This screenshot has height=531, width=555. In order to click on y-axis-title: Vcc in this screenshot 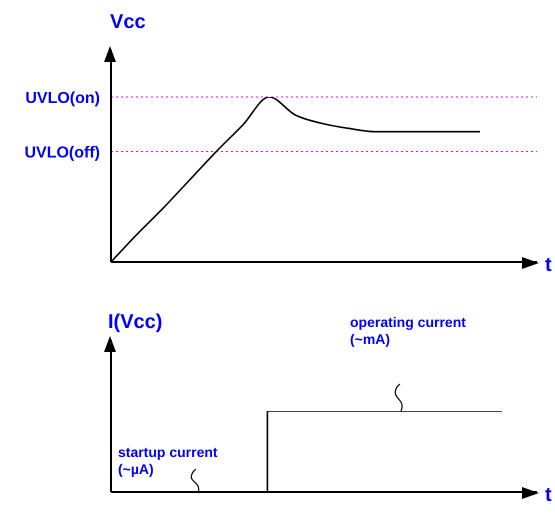, I will do `click(128, 22)`.